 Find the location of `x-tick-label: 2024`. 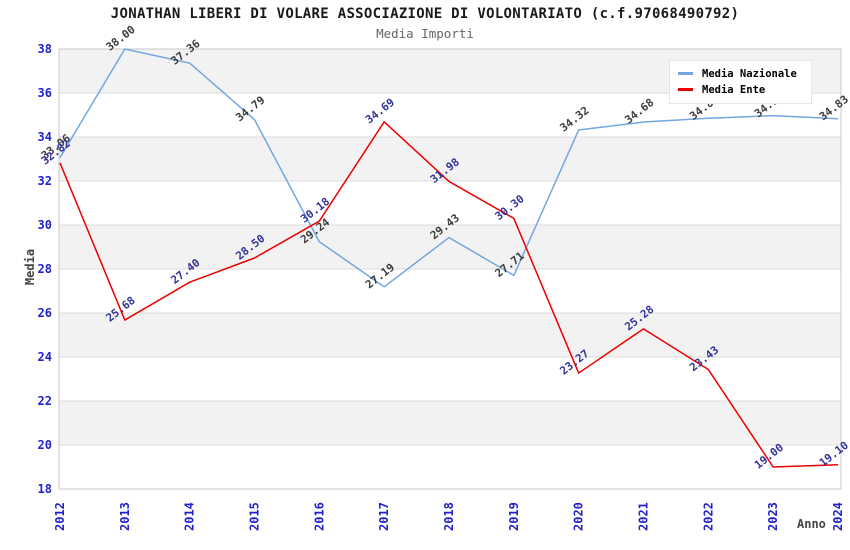

x-tick-label: 2024 is located at coordinates (838, 516).